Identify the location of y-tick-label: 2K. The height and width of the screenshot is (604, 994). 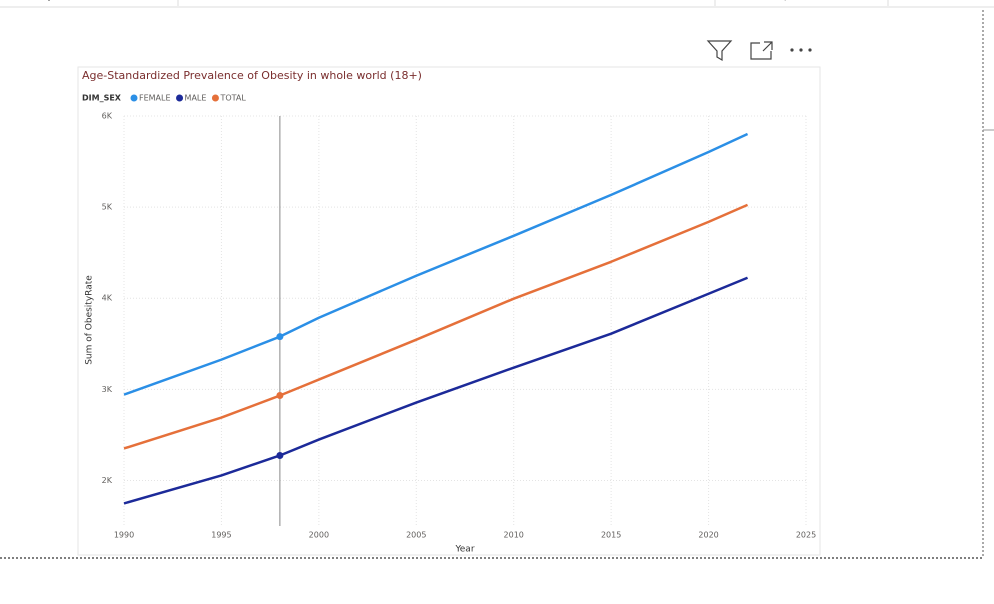
(107, 480).